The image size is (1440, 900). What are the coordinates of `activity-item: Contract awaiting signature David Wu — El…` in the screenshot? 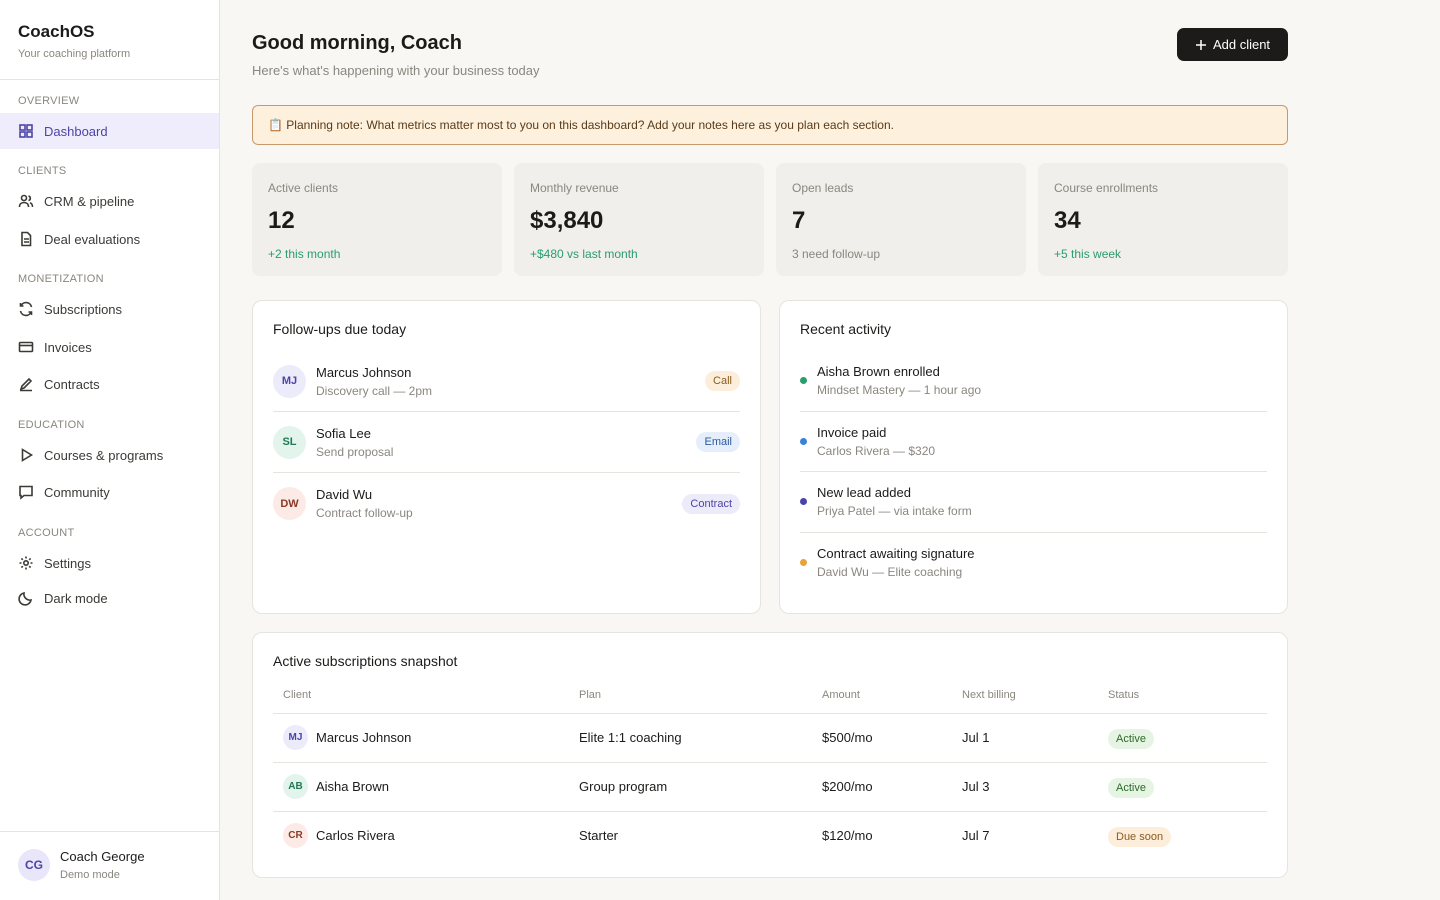 It's located at (1033, 563).